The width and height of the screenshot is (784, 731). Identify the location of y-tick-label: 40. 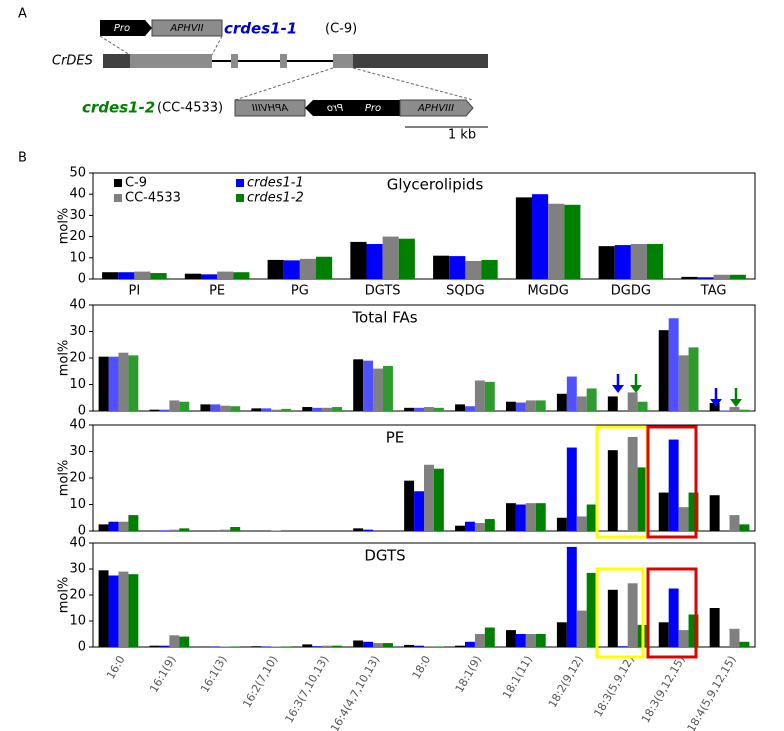
(77, 425).